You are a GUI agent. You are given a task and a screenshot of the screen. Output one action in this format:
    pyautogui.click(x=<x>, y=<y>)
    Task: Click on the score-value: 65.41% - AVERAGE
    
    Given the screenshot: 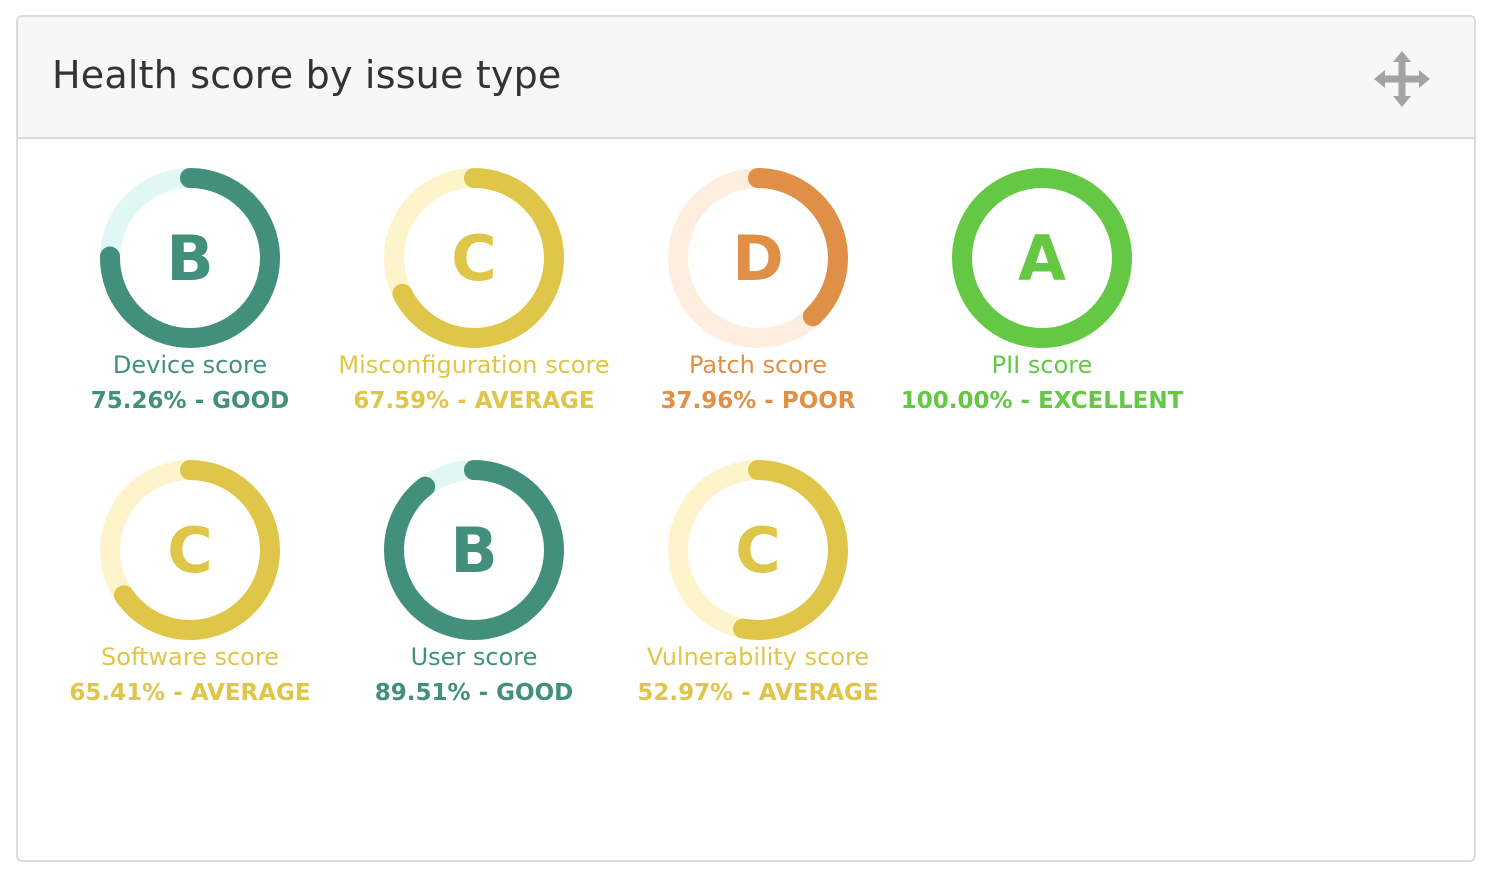 What is the action you would take?
    pyautogui.click(x=190, y=693)
    